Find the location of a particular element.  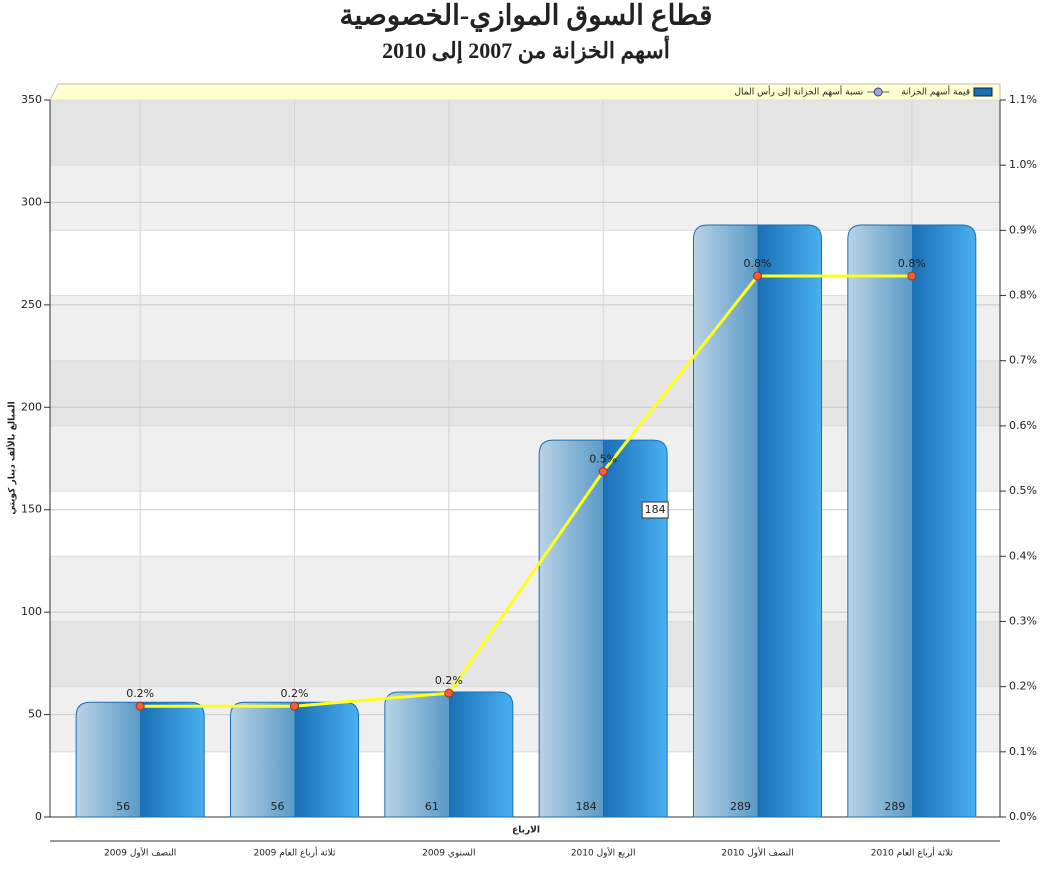

tooltip-text: 184 is located at coordinates (655, 509).